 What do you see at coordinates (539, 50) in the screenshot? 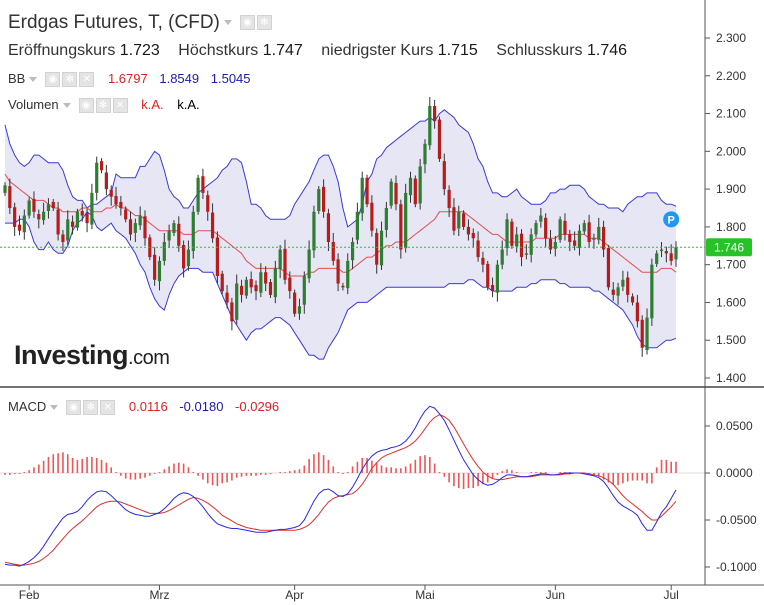
I see `close-label: Schlusskurs` at bounding box center [539, 50].